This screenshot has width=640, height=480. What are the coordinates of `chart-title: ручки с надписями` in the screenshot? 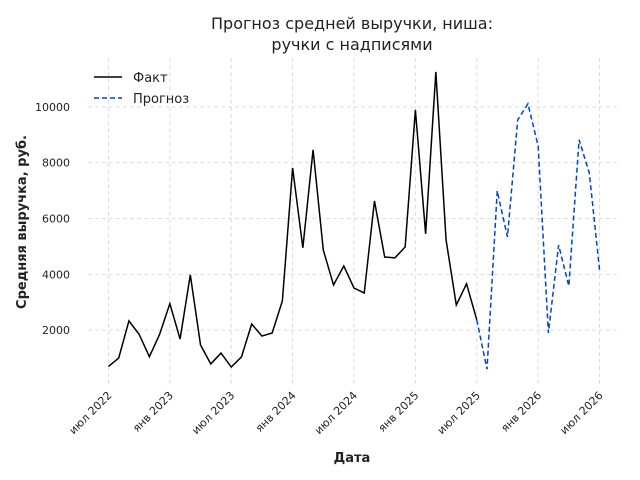 It's located at (351, 44).